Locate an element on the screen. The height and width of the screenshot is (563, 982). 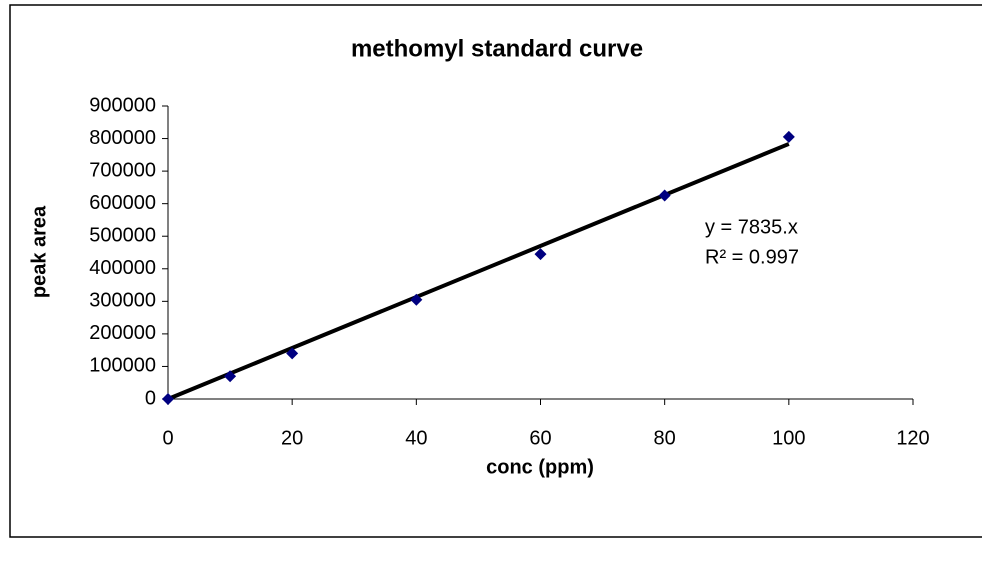
equation-label: y = 7835.x is located at coordinates (751, 227).